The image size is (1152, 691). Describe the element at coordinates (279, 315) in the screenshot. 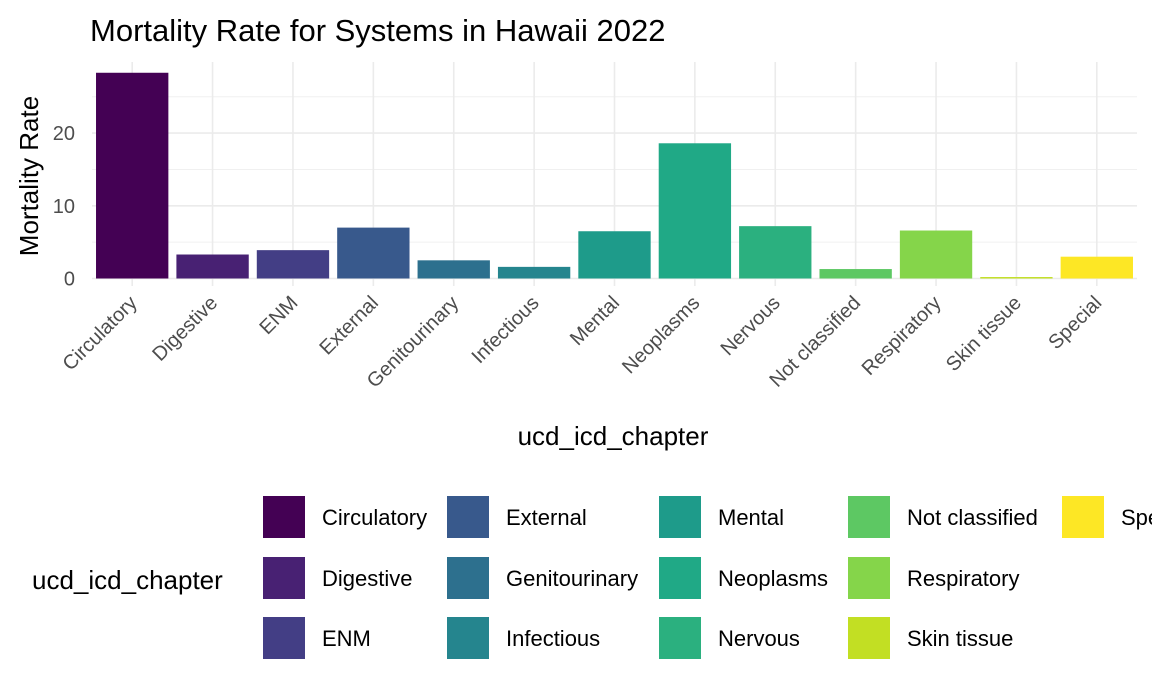

I see `x-tick-label: ENM` at that location.